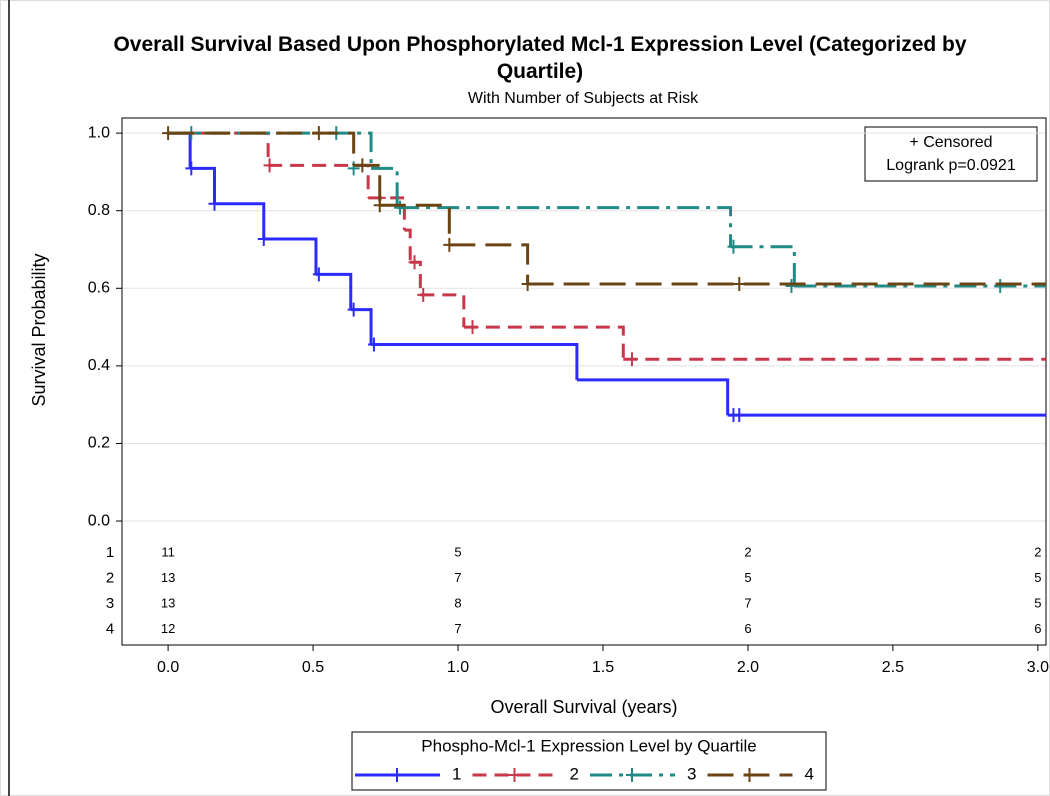 This screenshot has height=796, width=1050. I want to click on chart-subtitle: With Number of Subjects at Risk, so click(583, 98).